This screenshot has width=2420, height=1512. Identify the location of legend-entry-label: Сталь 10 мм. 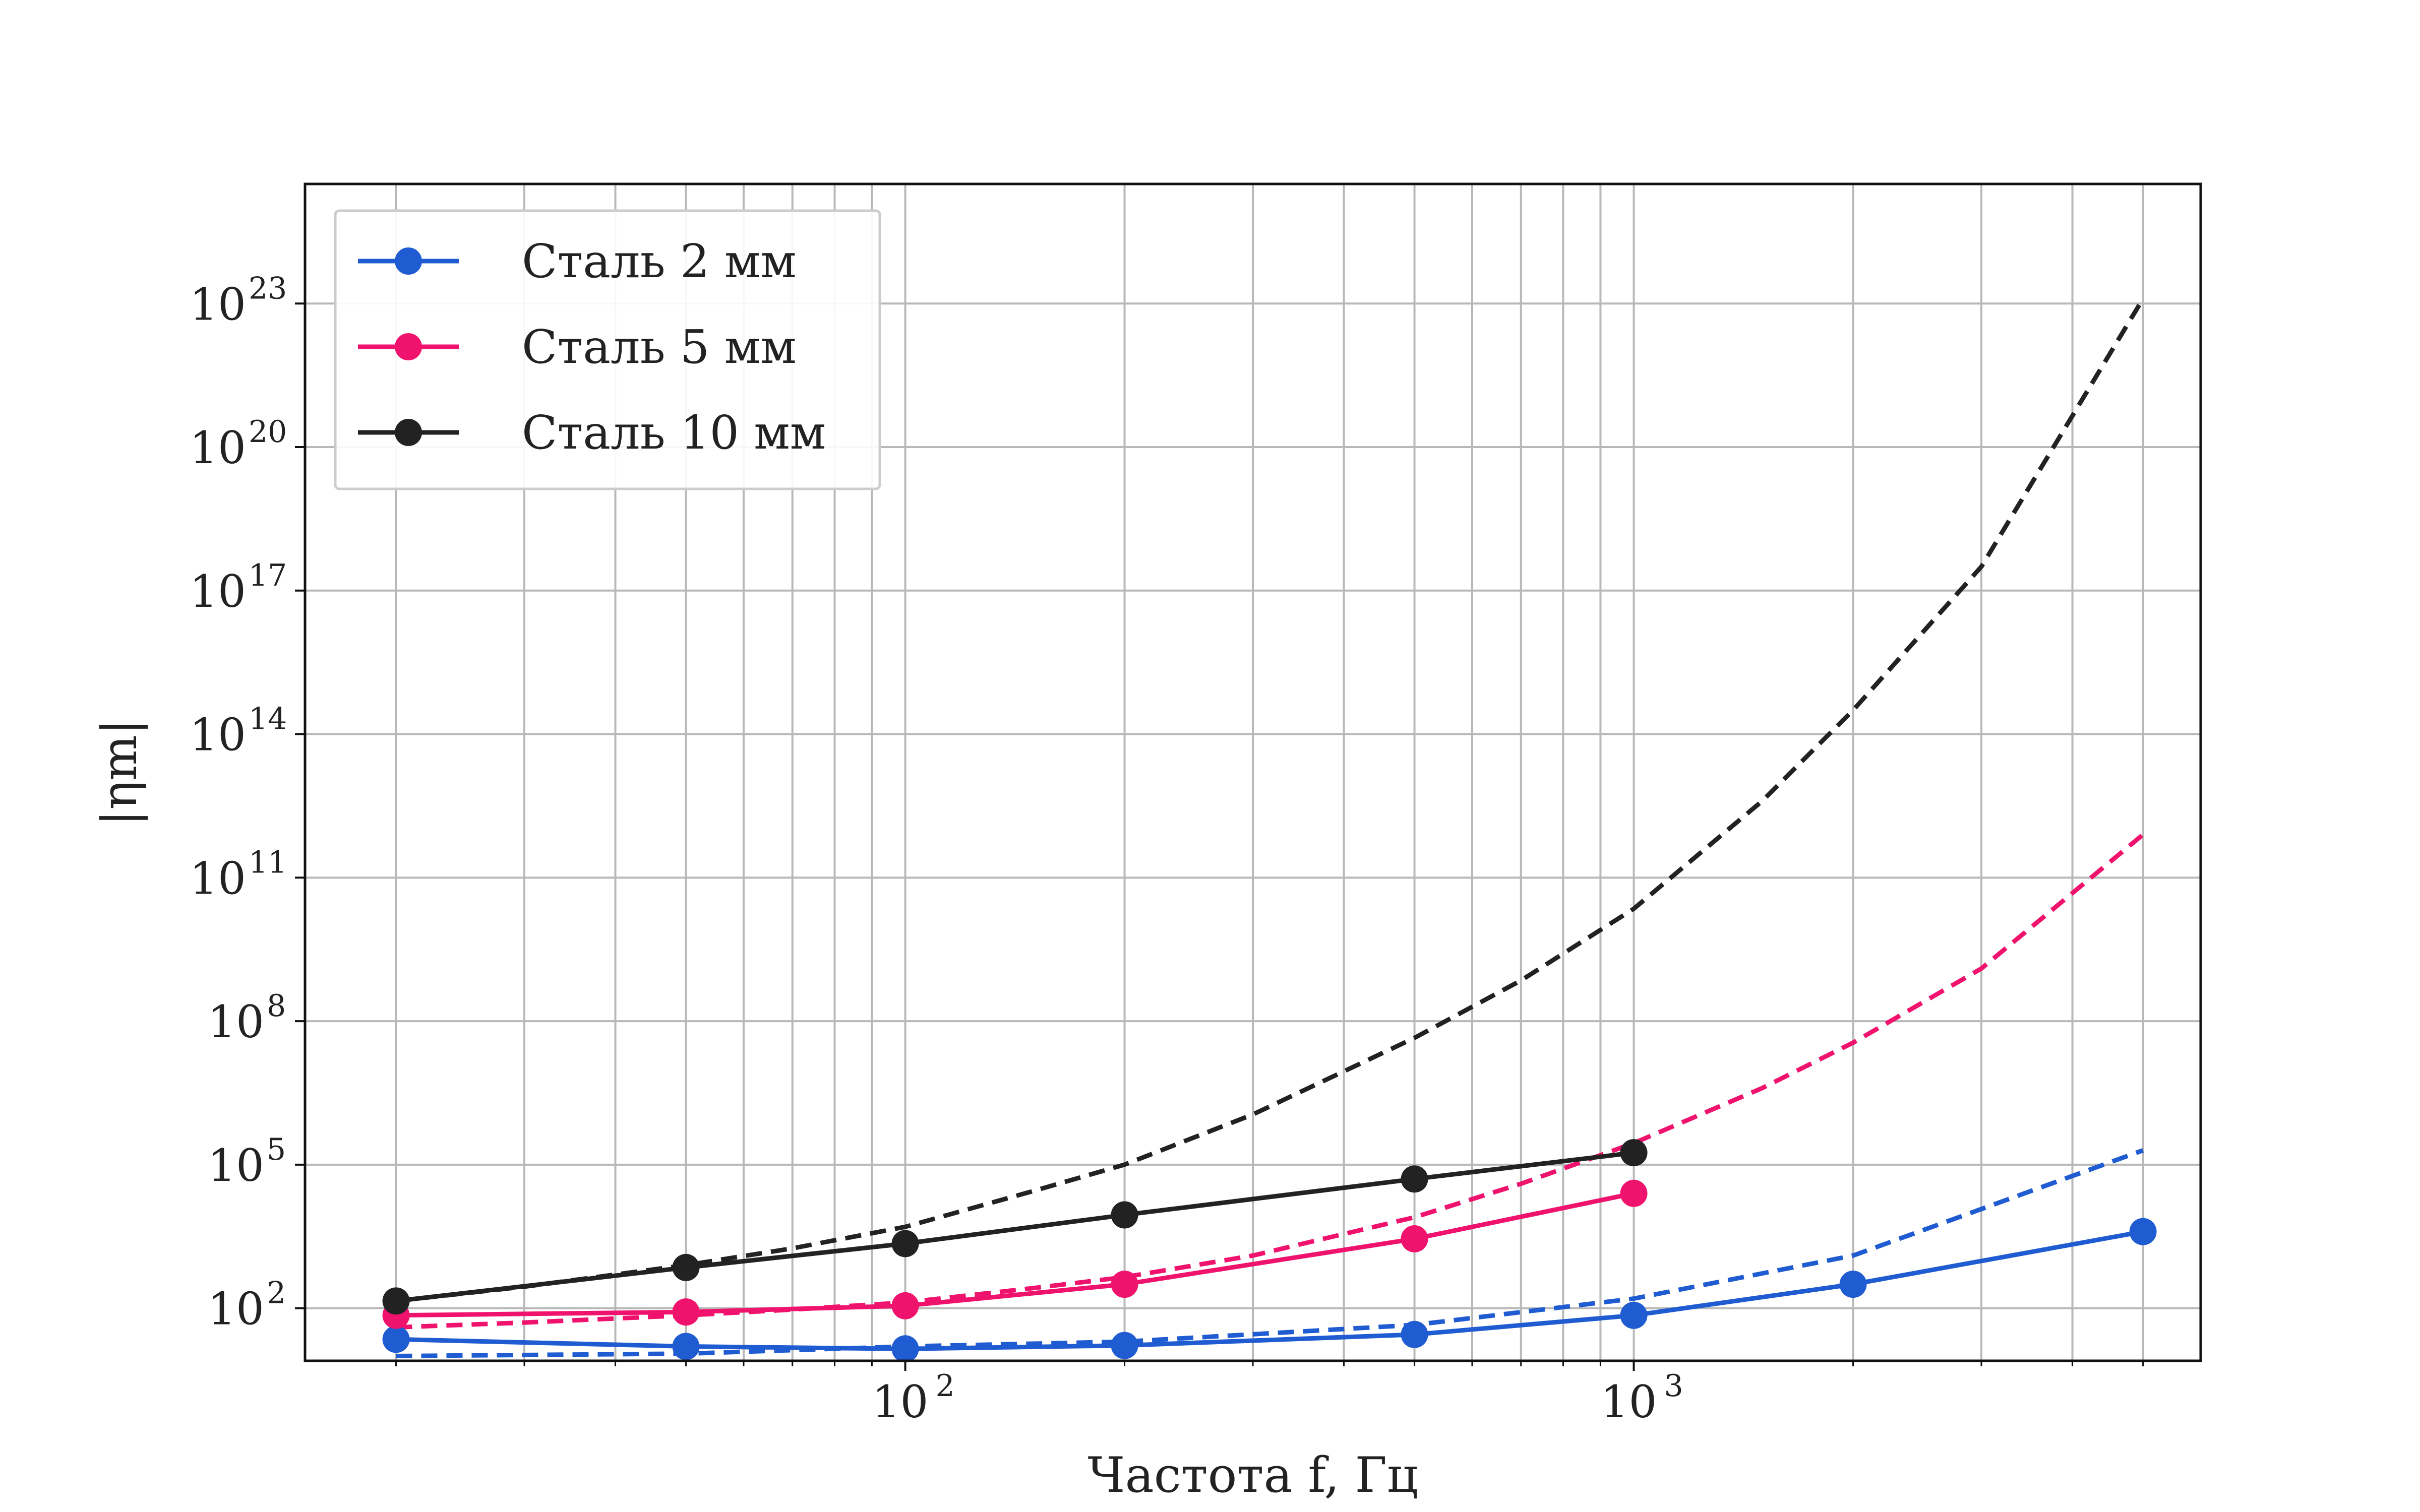
(674, 433).